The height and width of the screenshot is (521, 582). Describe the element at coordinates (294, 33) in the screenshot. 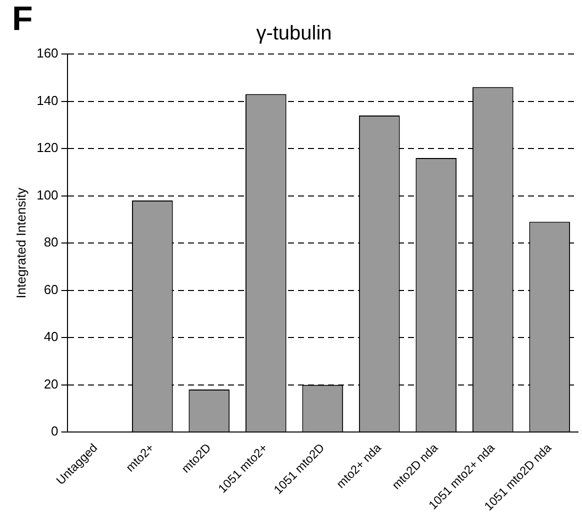

I see `chart-title: γ-tubulin` at that location.